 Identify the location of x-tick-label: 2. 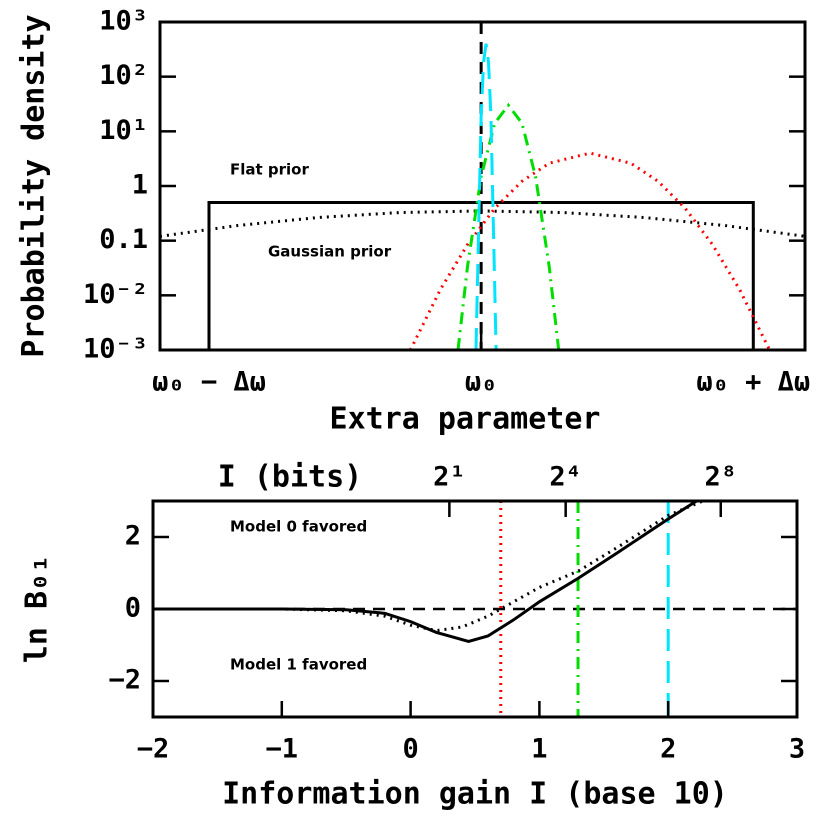
(668, 749).